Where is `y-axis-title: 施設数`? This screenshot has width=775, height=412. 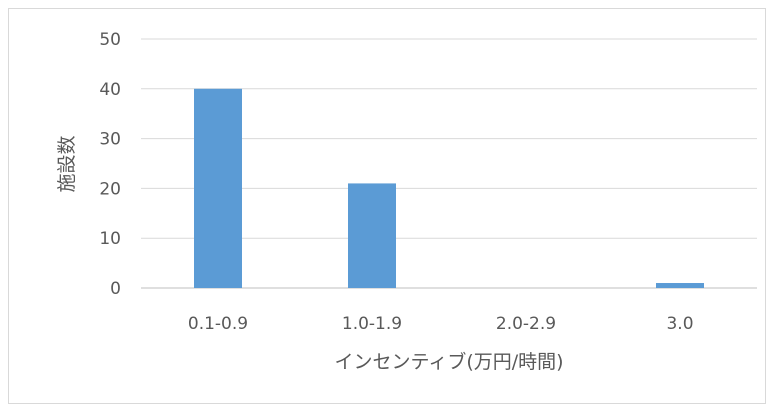 y-axis-title: 施設数 is located at coordinates (67, 163).